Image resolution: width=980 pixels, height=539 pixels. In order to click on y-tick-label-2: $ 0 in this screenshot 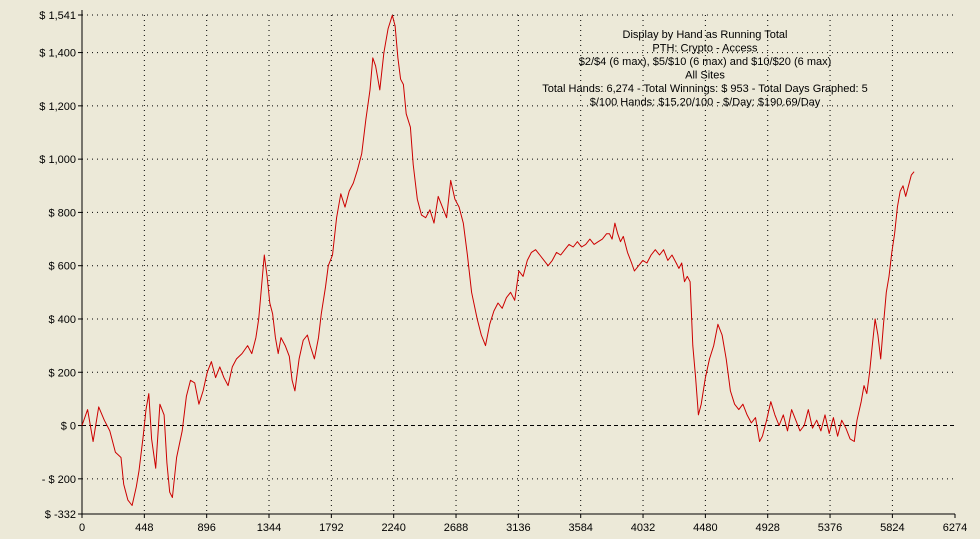, I will do `click(68, 427)`.